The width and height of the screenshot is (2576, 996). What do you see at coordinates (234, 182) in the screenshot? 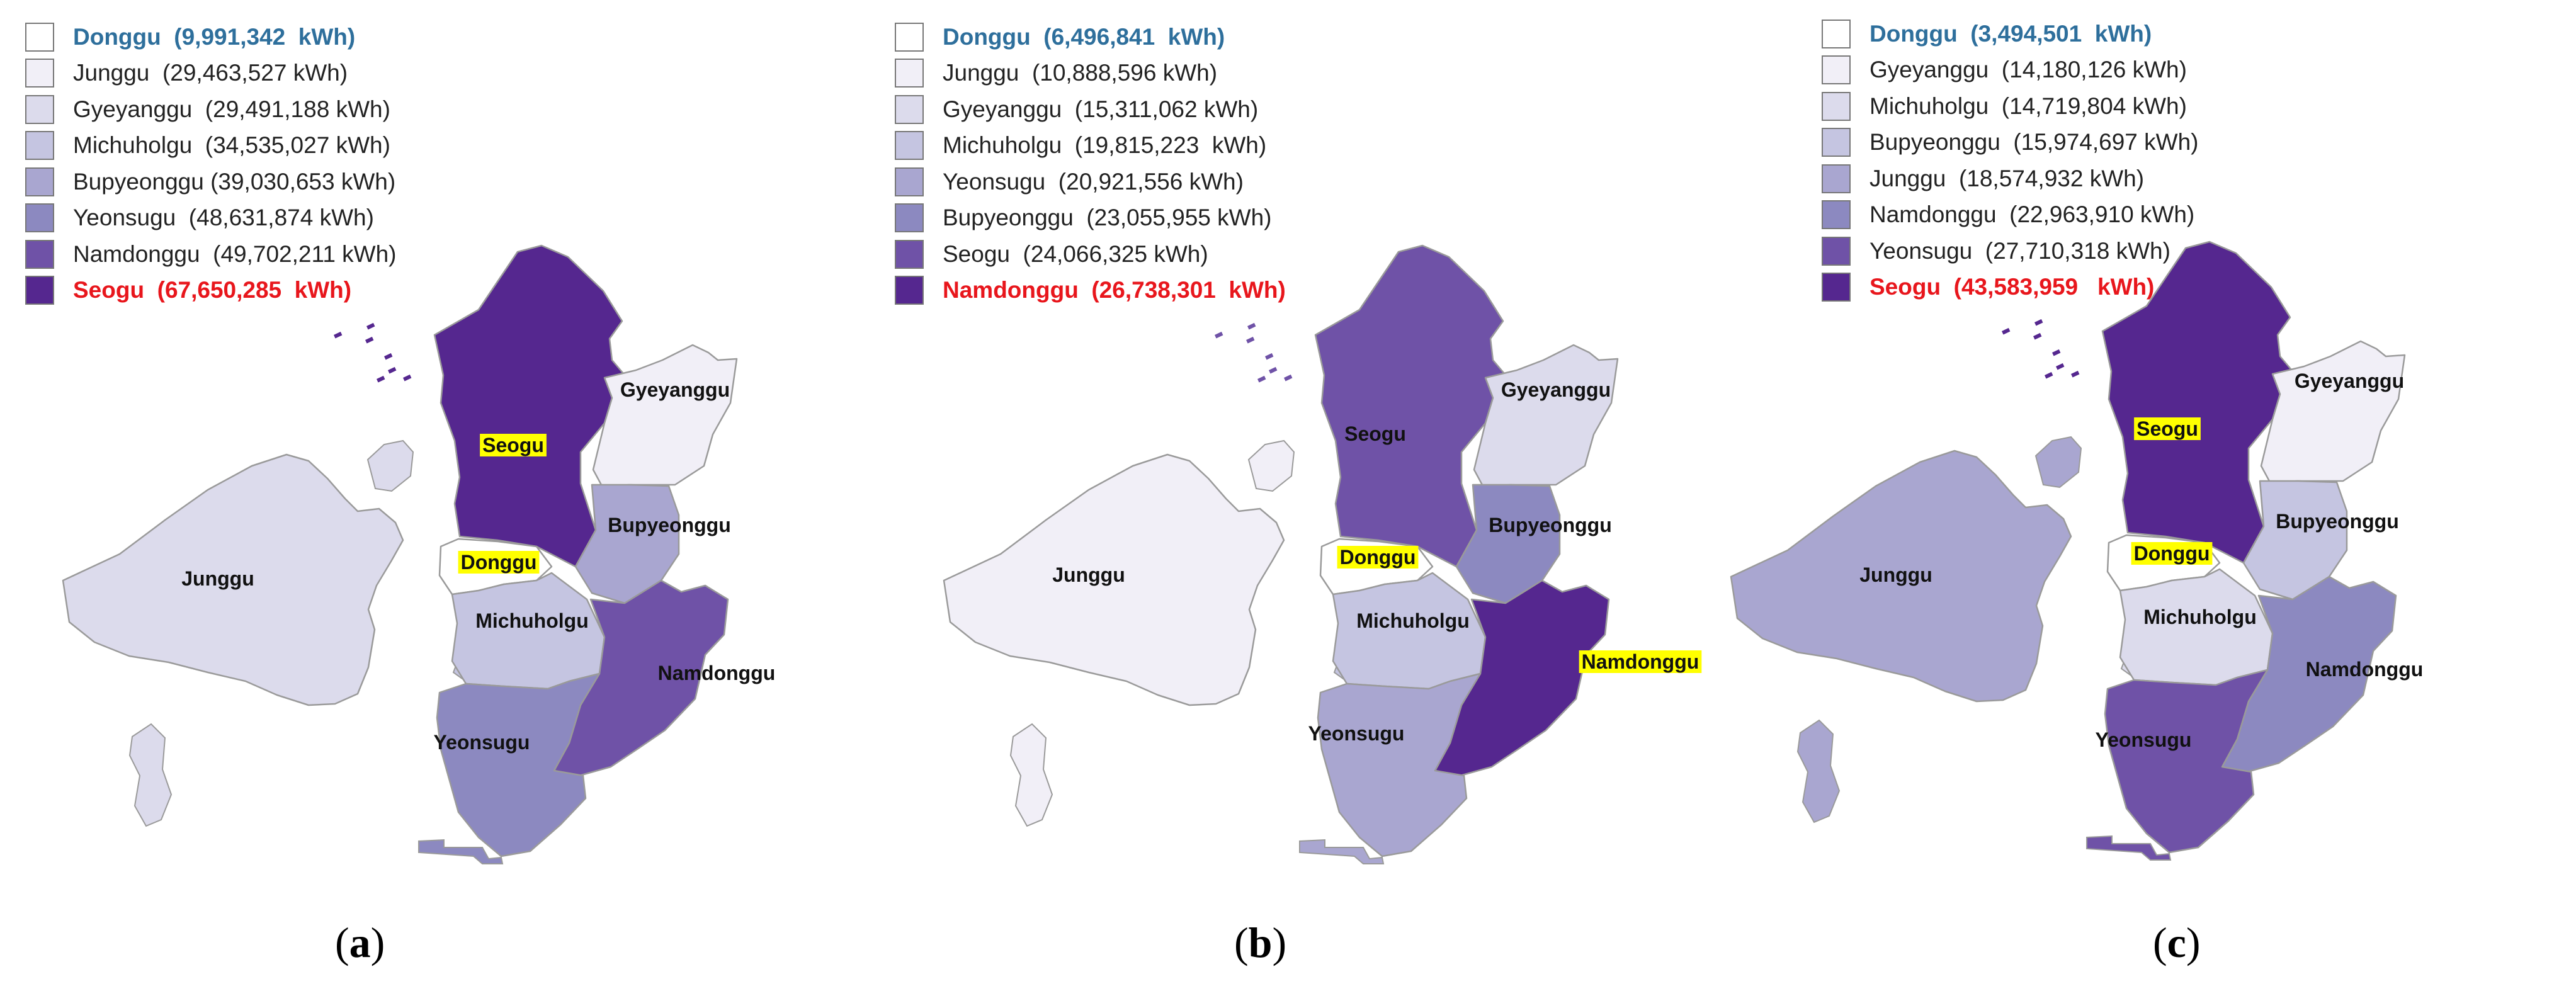
I see `legend-label: Bupyeonggu (39,030,653 kWh)` at bounding box center [234, 182].